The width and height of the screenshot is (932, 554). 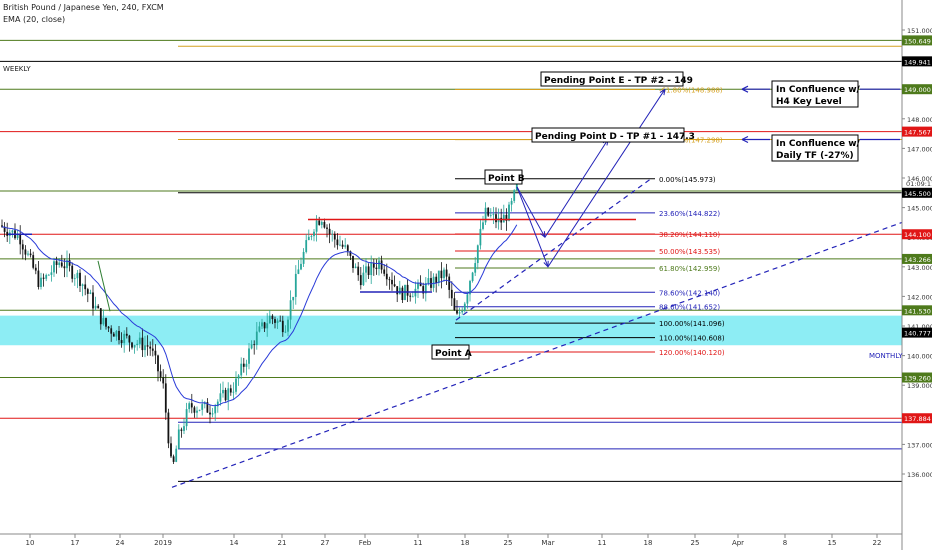 What do you see at coordinates (816, 94) in the screenshot?
I see `confluence-h4-annotation: In Confluence w/ H4 Key Level` at bounding box center [816, 94].